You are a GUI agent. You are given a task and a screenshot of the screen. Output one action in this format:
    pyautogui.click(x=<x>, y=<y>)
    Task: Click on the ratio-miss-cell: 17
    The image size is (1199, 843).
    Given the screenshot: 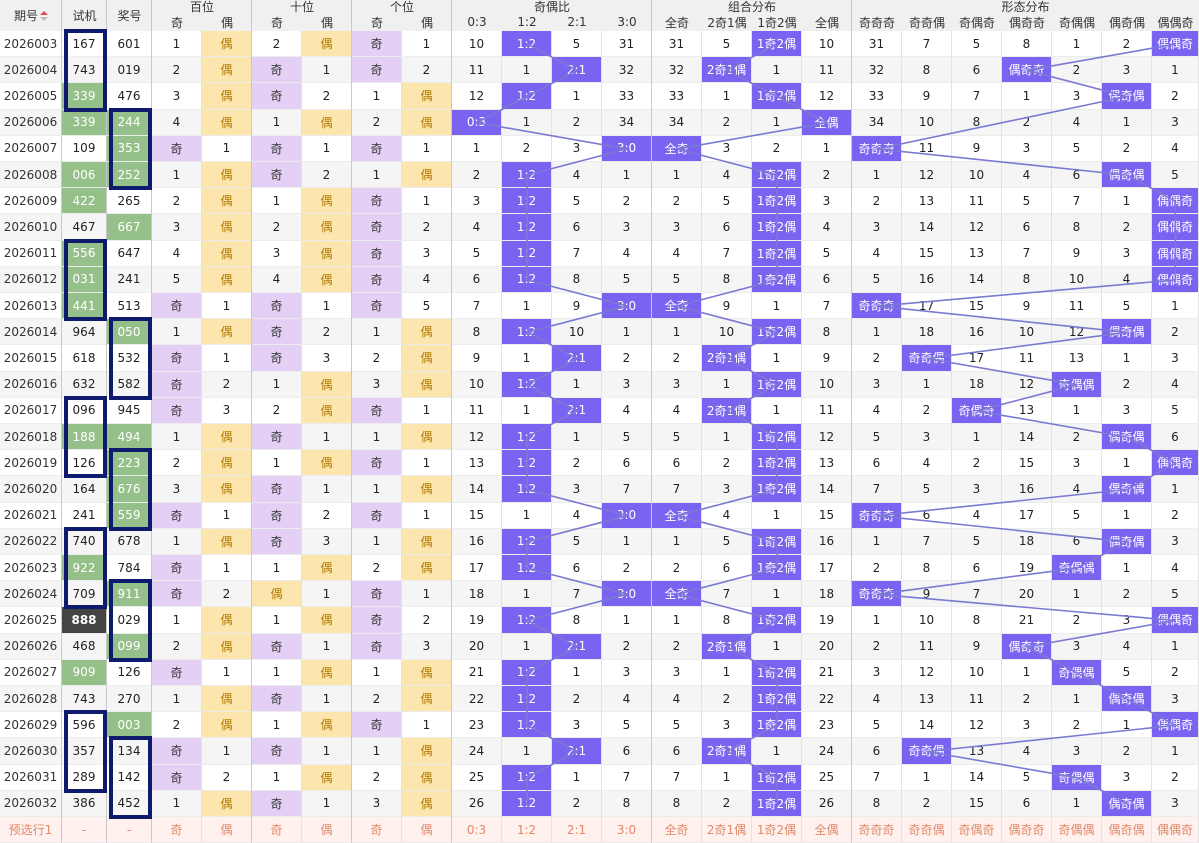 What is the action you would take?
    pyautogui.click(x=477, y=568)
    